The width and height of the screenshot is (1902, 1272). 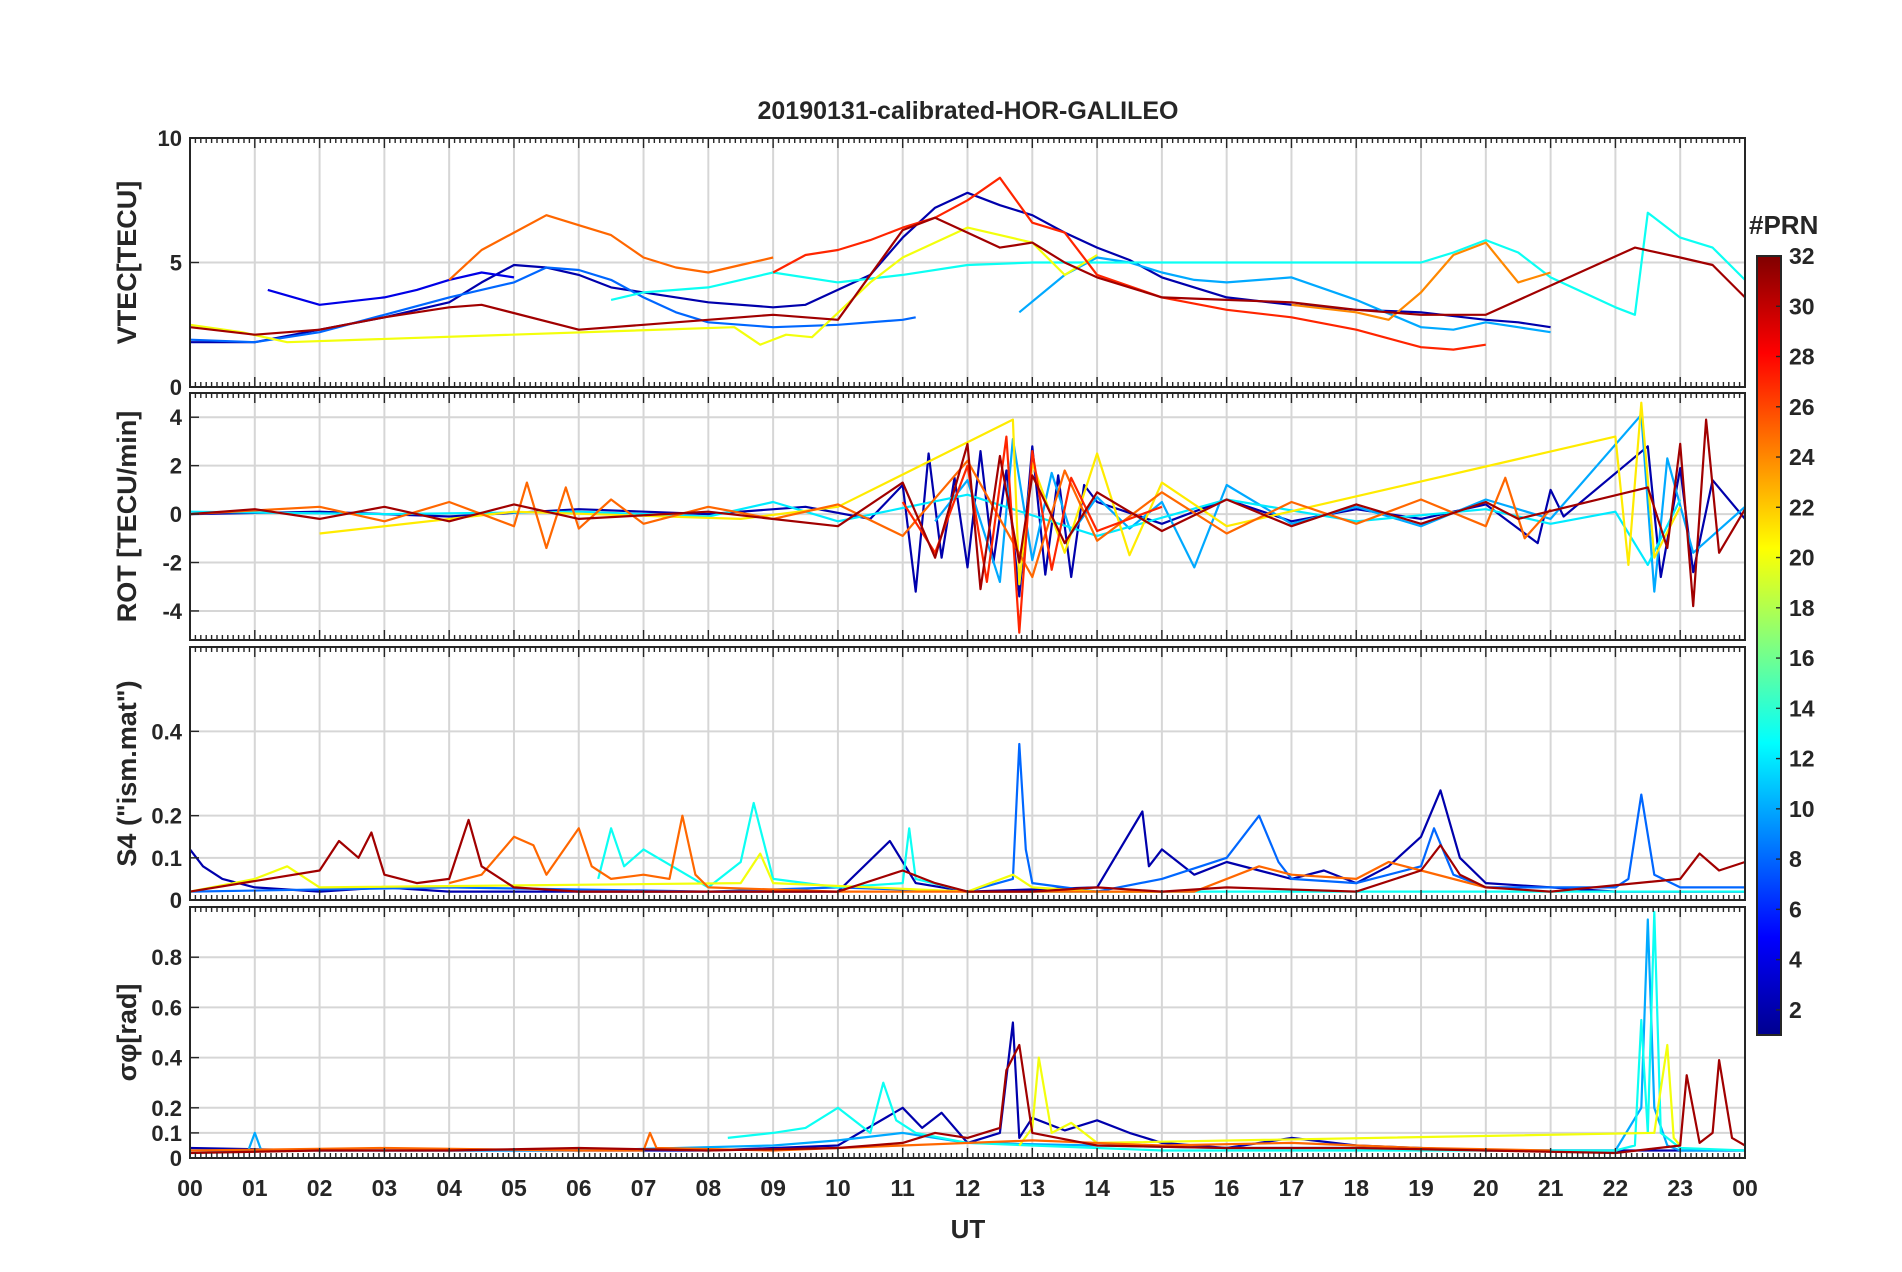 What do you see at coordinates (166, 1108) in the screenshot?
I see `panel-sigma_phi-ytick-label-2: 0.2` at bounding box center [166, 1108].